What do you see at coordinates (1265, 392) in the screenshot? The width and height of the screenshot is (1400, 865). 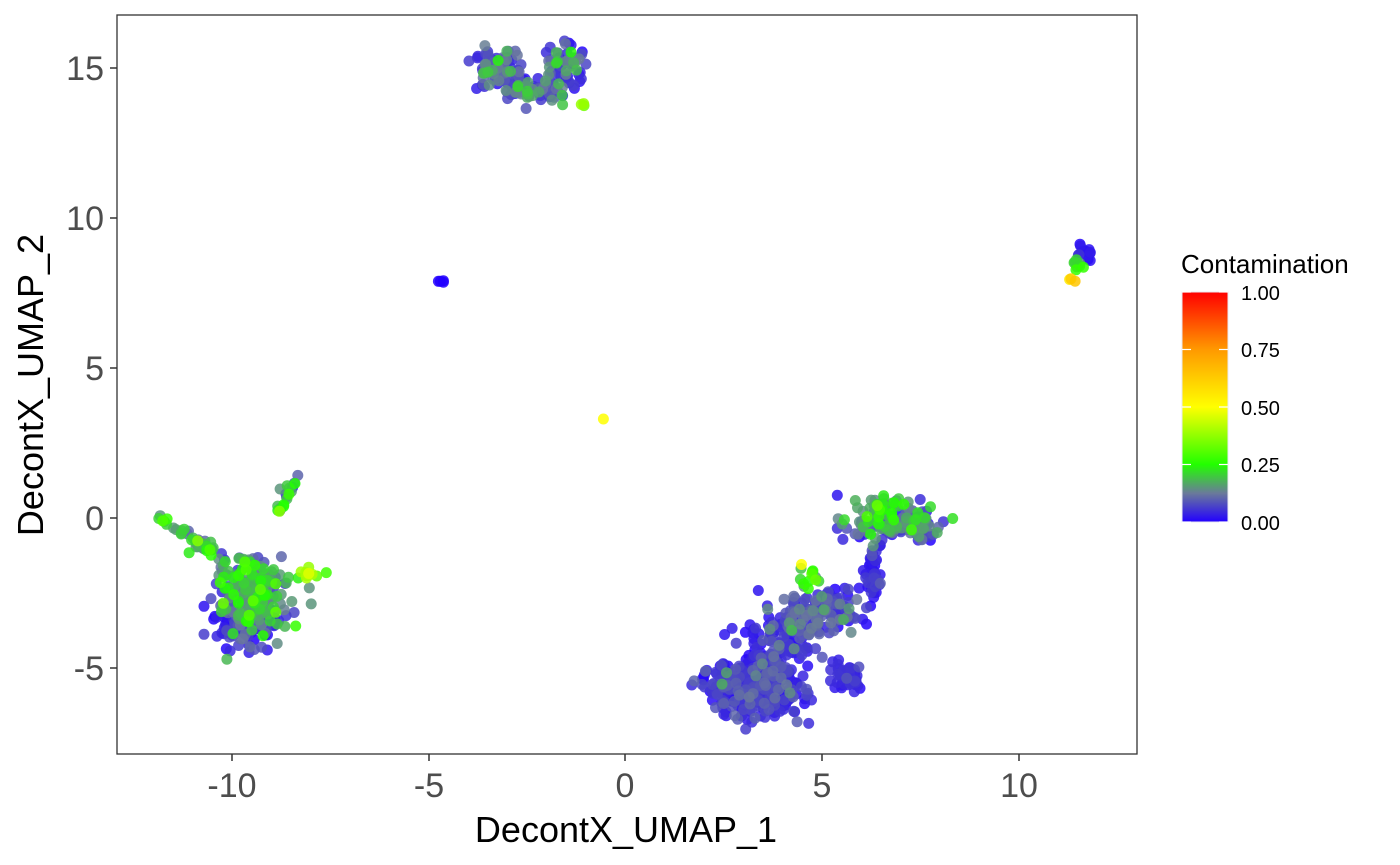 I see `legend-colorbar: Contamination 1.00 0.75 0.50 0.25 0.00` at bounding box center [1265, 392].